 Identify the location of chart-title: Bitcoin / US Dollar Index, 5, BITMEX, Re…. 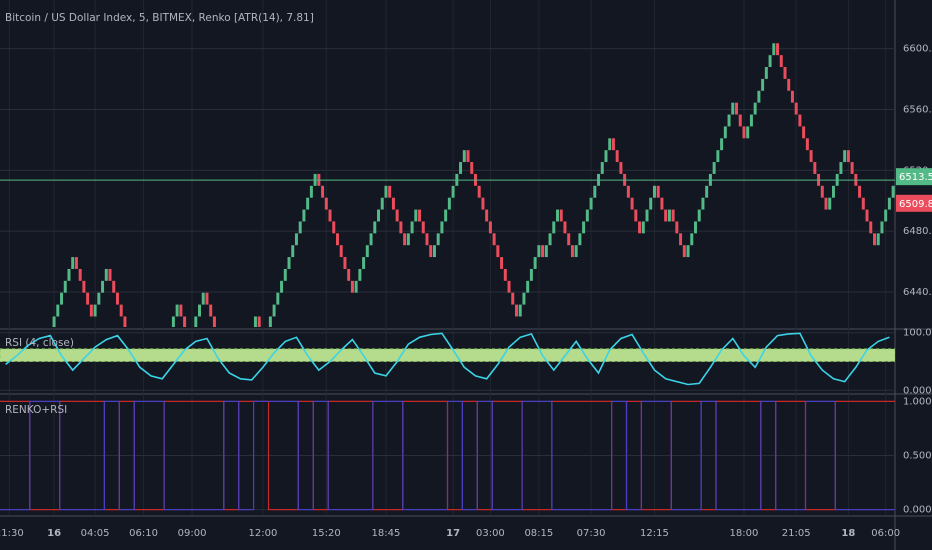
(159, 18).